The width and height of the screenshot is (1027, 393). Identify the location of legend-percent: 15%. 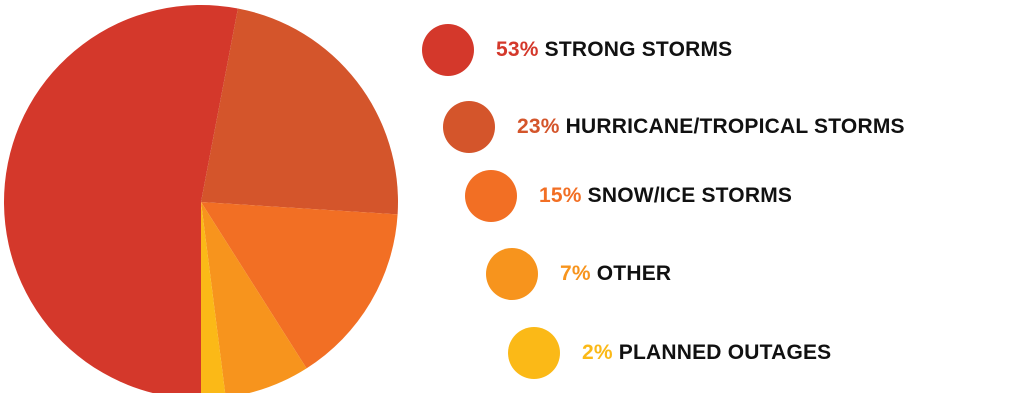
(560, 195).